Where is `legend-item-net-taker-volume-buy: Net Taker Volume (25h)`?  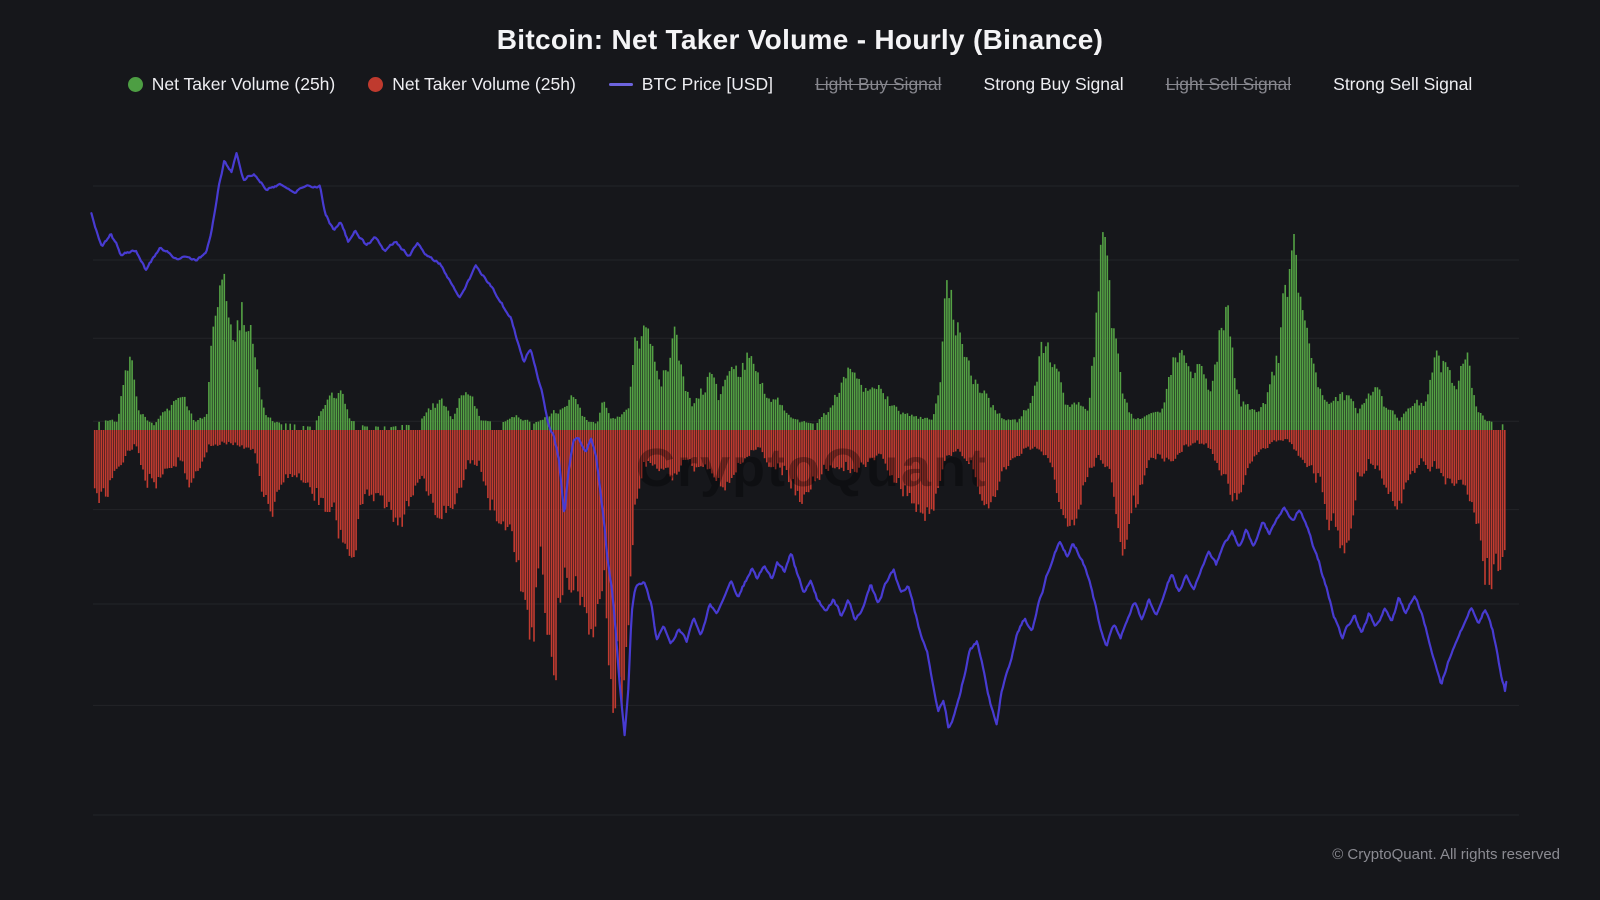
legend-item-net-taker-volume-buy: Net Taker Volume (25h) is located at coordinates (231, 84).